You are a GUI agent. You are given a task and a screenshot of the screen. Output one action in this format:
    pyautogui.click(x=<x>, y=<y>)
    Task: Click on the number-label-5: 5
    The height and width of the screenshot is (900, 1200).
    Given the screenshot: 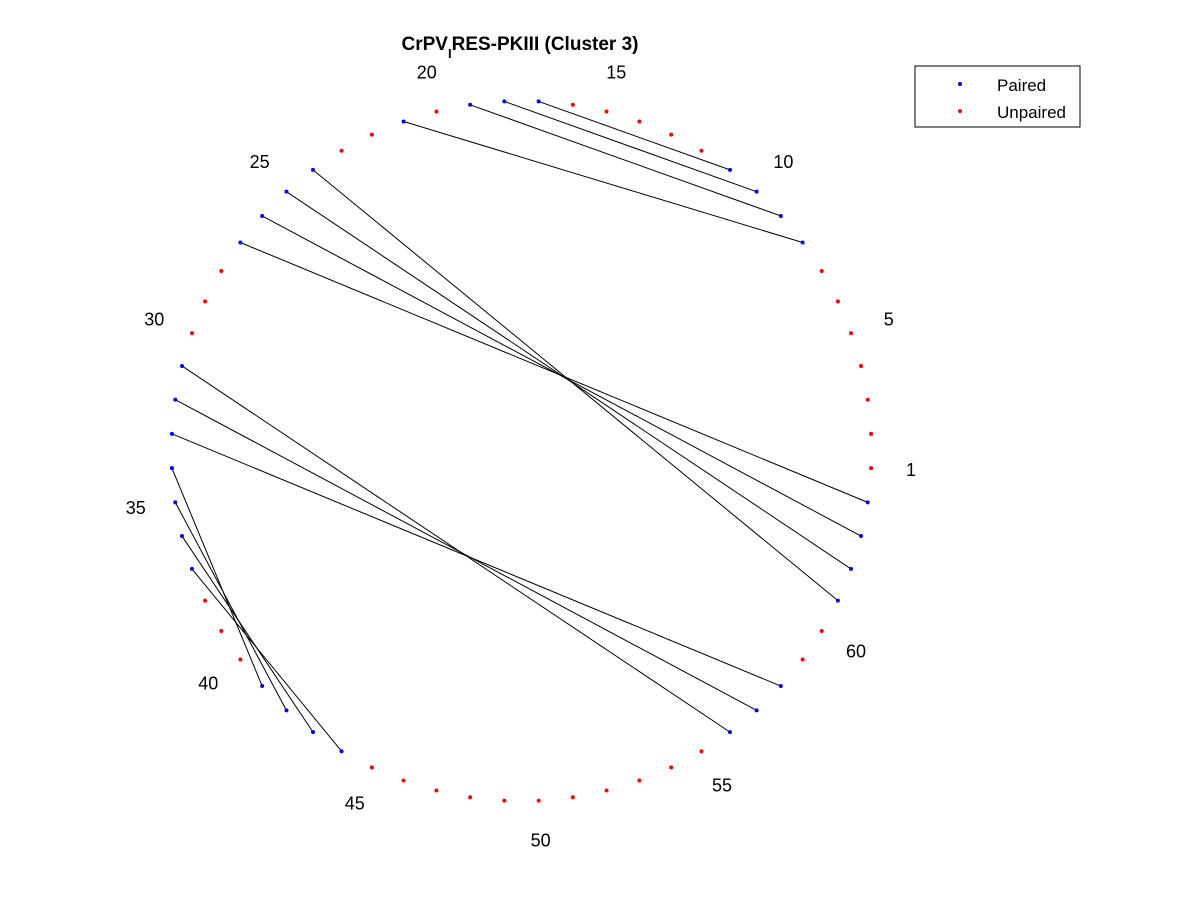 What is the action you would take?
    pyautogui.click(x=889, y=320)
    